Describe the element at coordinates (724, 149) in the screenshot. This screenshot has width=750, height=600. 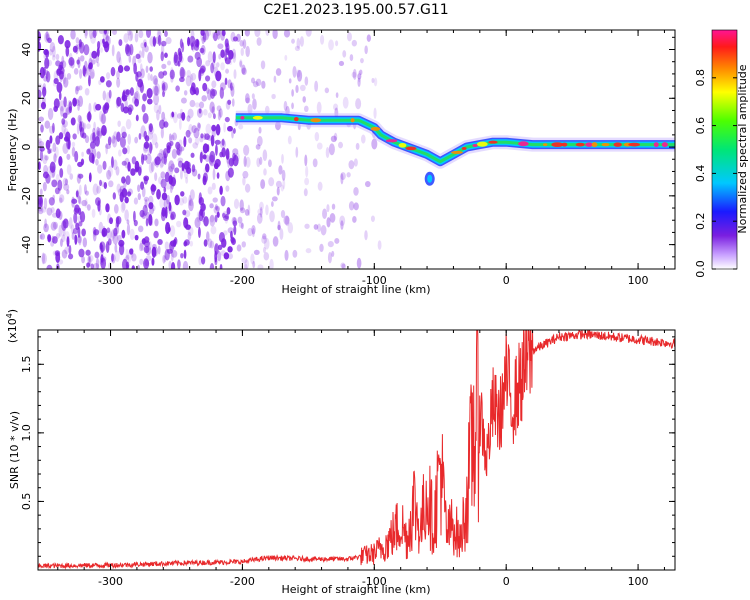
I see `colorbar-scale` at that location.